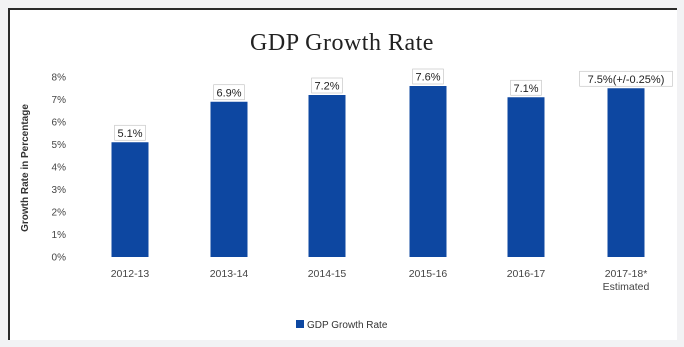 This screenshot has width=684, height=347. I want to click on data-label-text: 6.9%, so click(228, 93).